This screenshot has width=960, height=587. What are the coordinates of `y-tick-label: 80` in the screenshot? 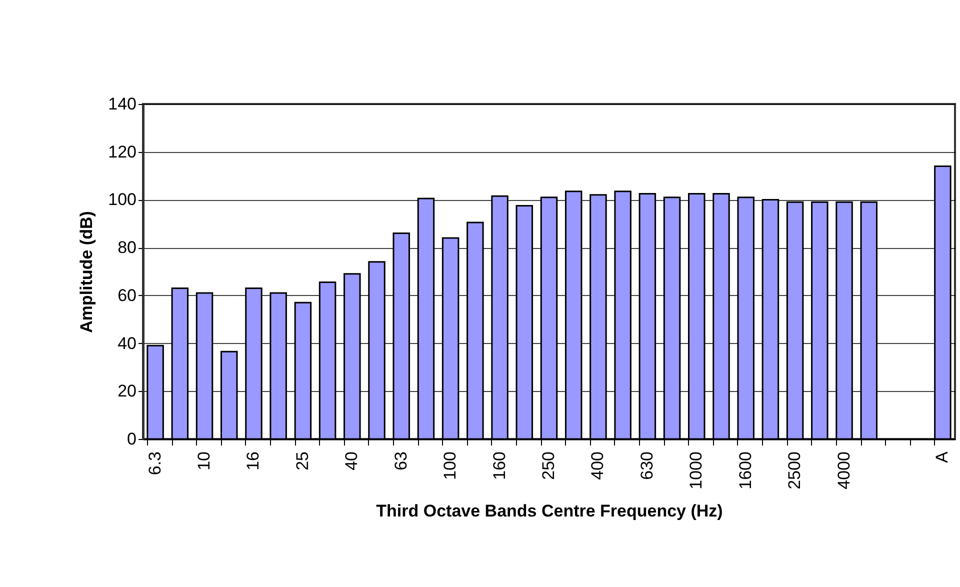 It's located at (127, 248).